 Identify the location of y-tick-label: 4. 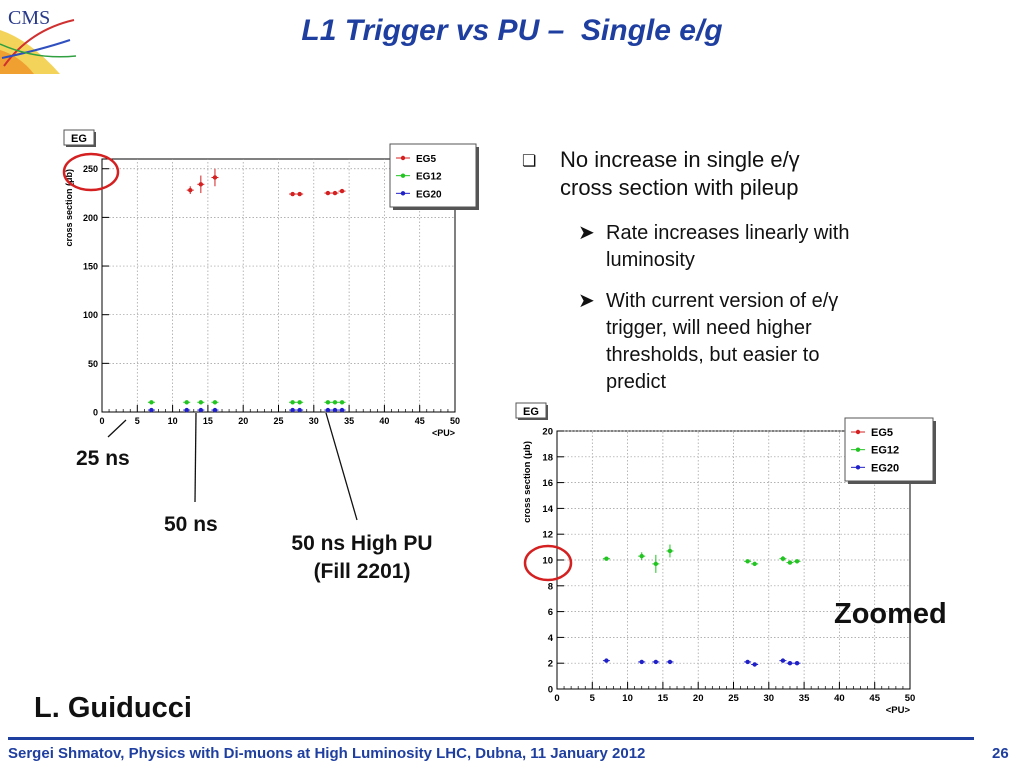
(551, 638).